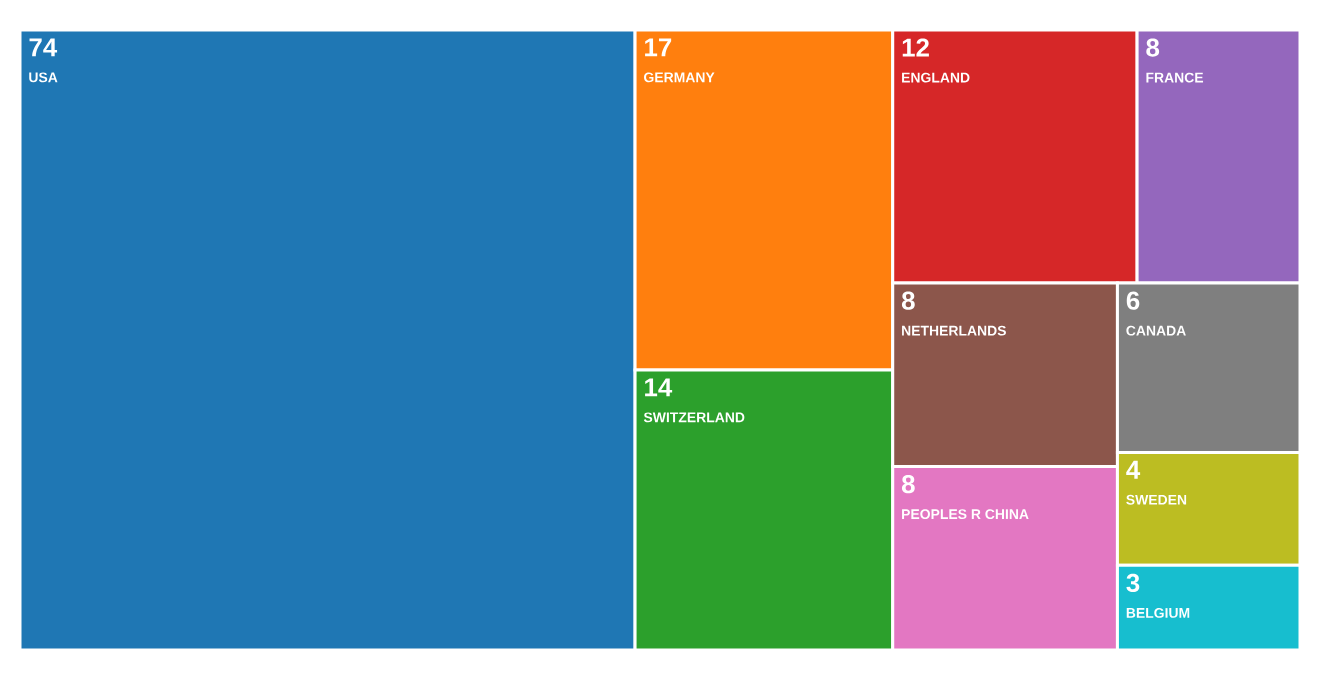  I want to click on data-label: 6, so click(1133, 300).